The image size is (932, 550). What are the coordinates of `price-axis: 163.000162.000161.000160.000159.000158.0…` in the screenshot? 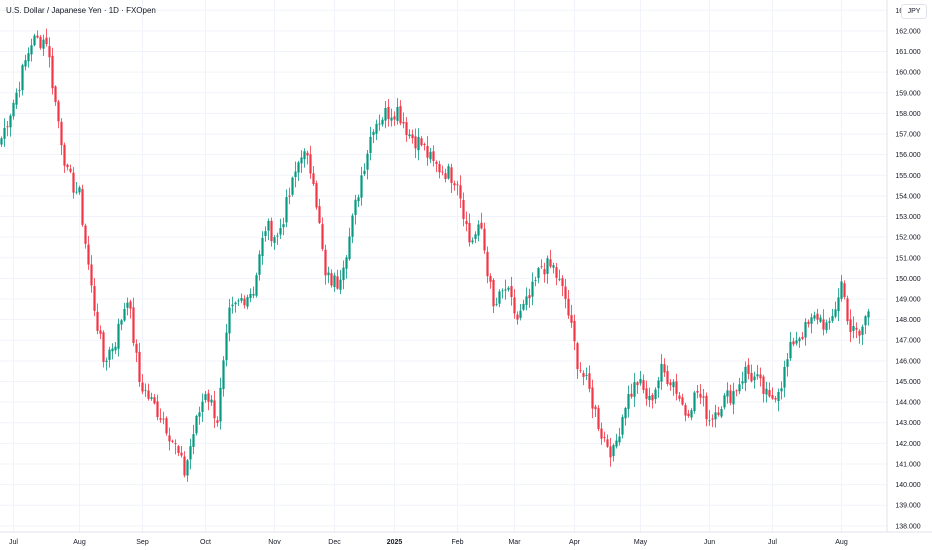 It's located at (907, 269).